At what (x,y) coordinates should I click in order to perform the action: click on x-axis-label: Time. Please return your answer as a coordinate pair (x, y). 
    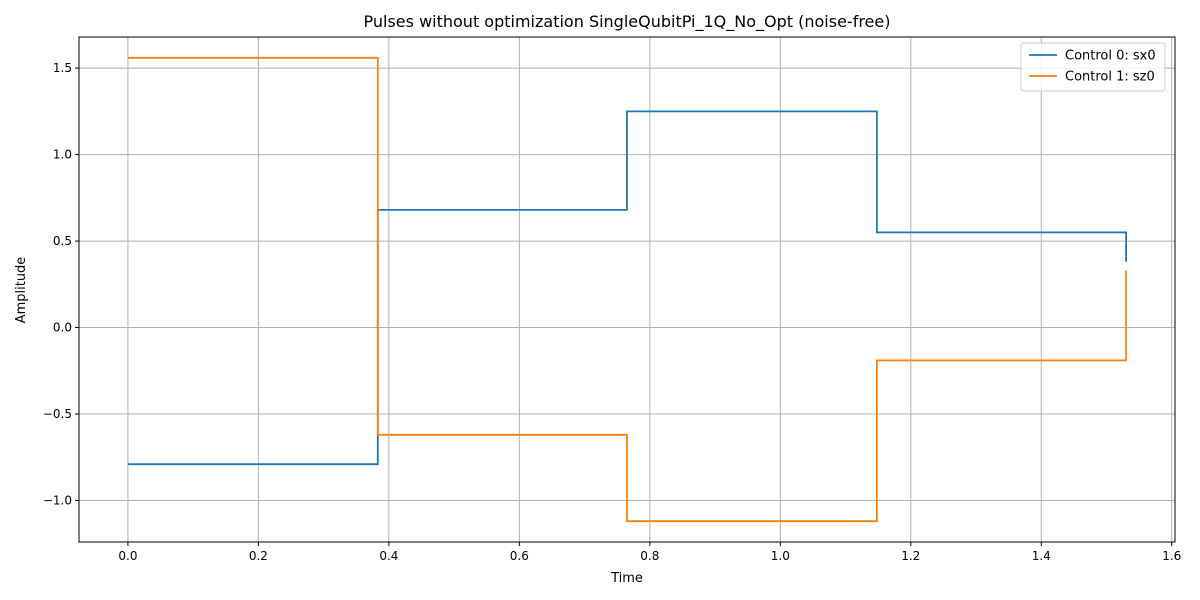
    Looking at the image, I should click on (626, 578).